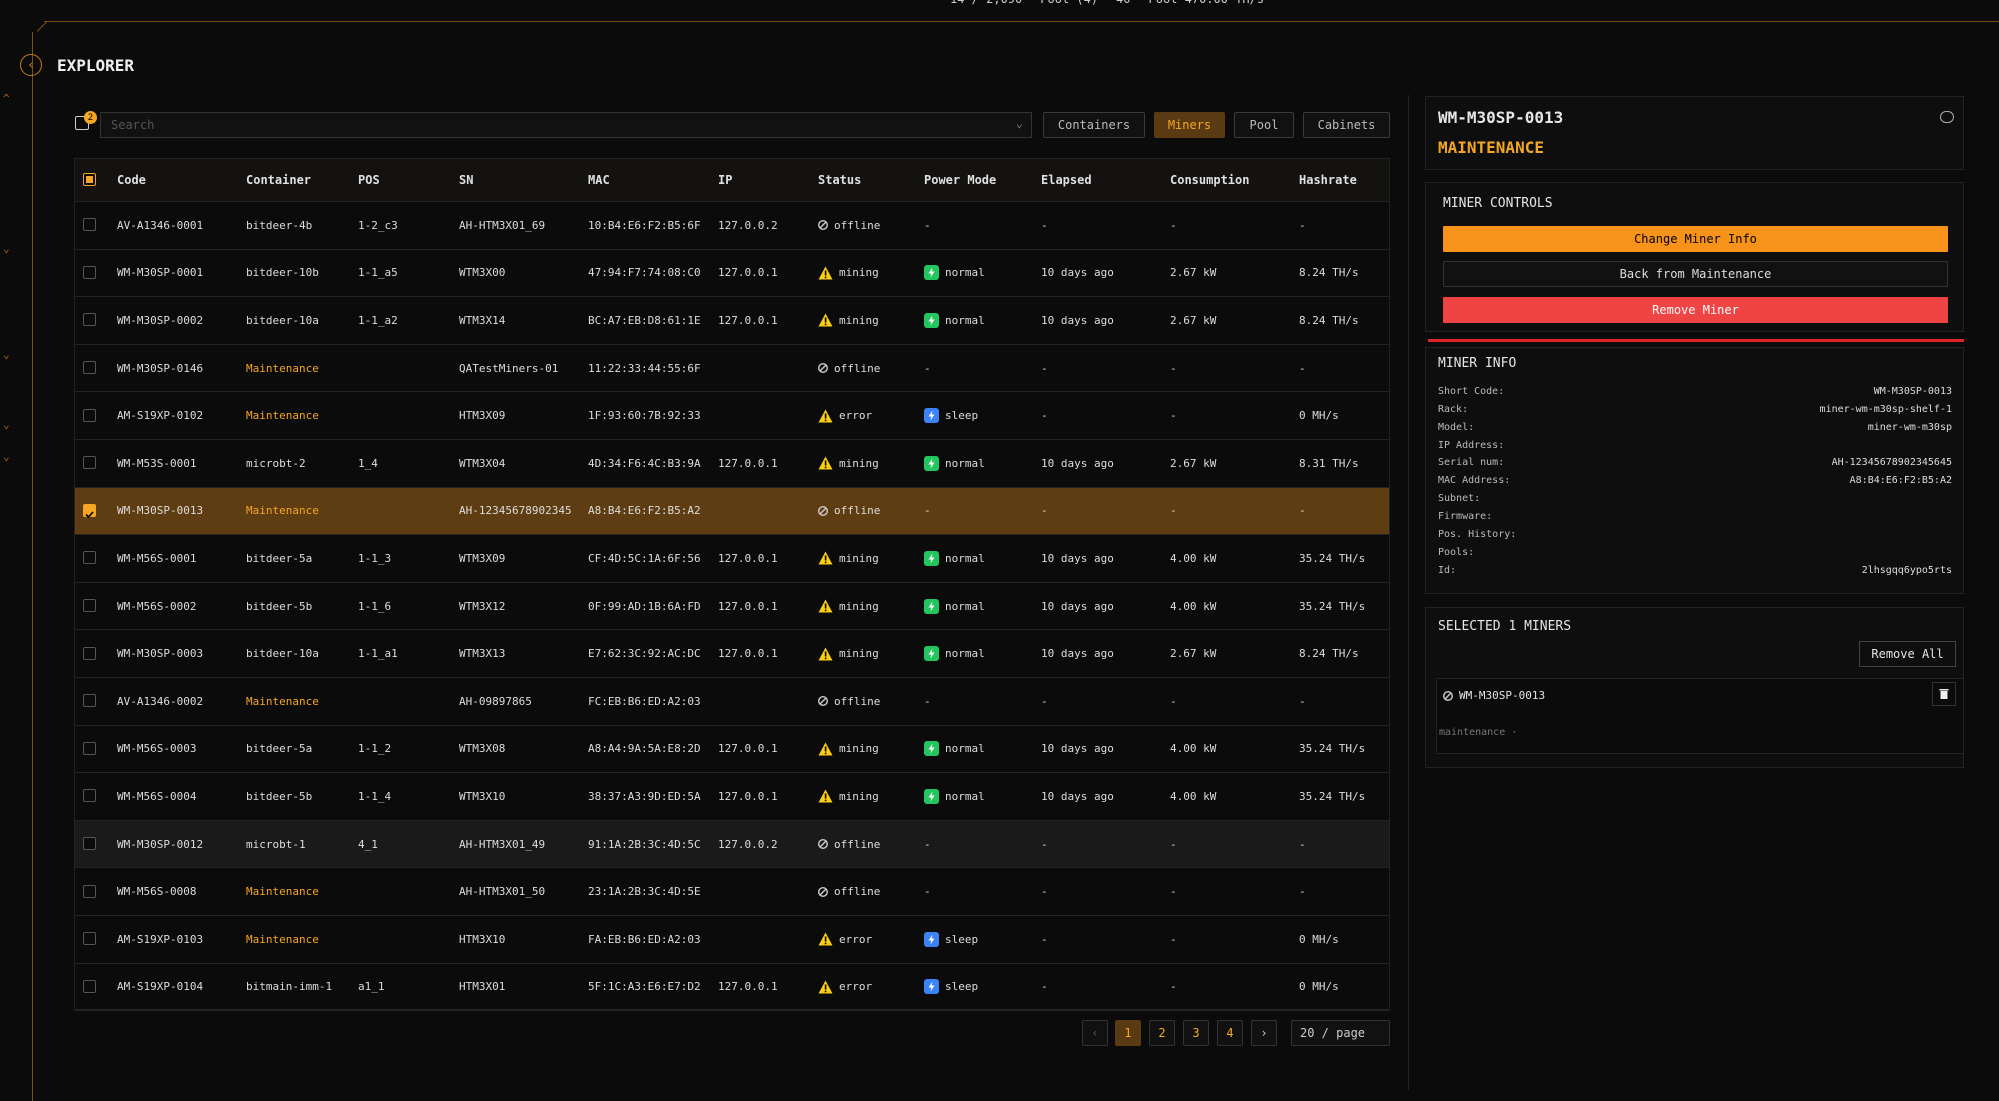  I want to click on table-cell: 38:37:A3:9D:ED:5A, so click(648, 796).